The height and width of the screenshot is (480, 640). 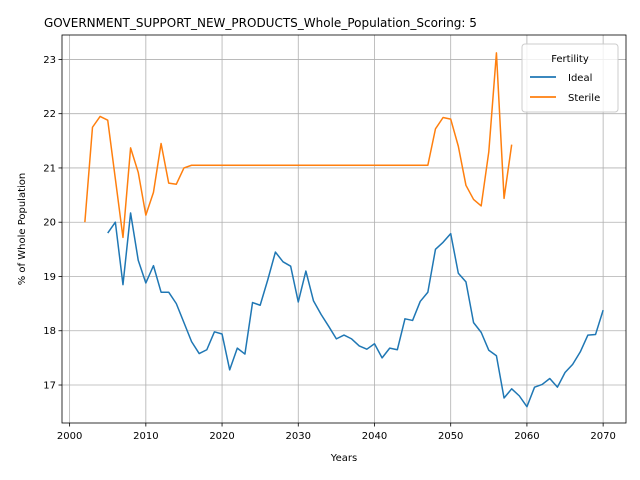 What do you see at coordinates (145, 436) in the screenshot?
I see `x-tick-label: 2010` at bounding box center [145, 436].